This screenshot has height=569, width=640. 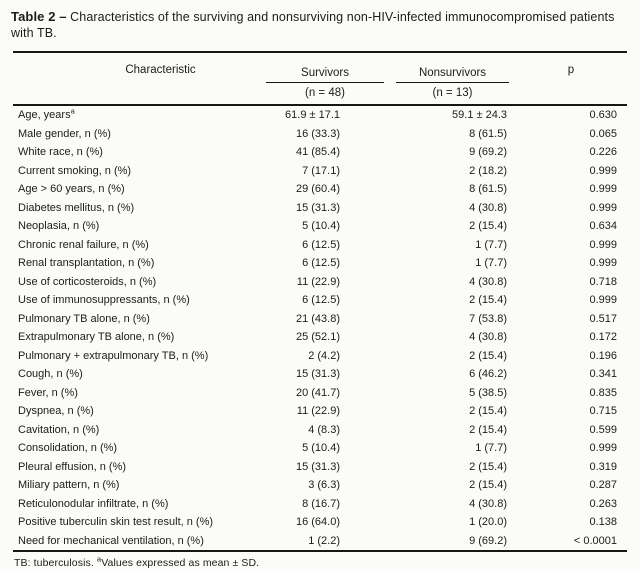 I want to click on survivors-value: 29 (60.4), so click(x=317, y=189).